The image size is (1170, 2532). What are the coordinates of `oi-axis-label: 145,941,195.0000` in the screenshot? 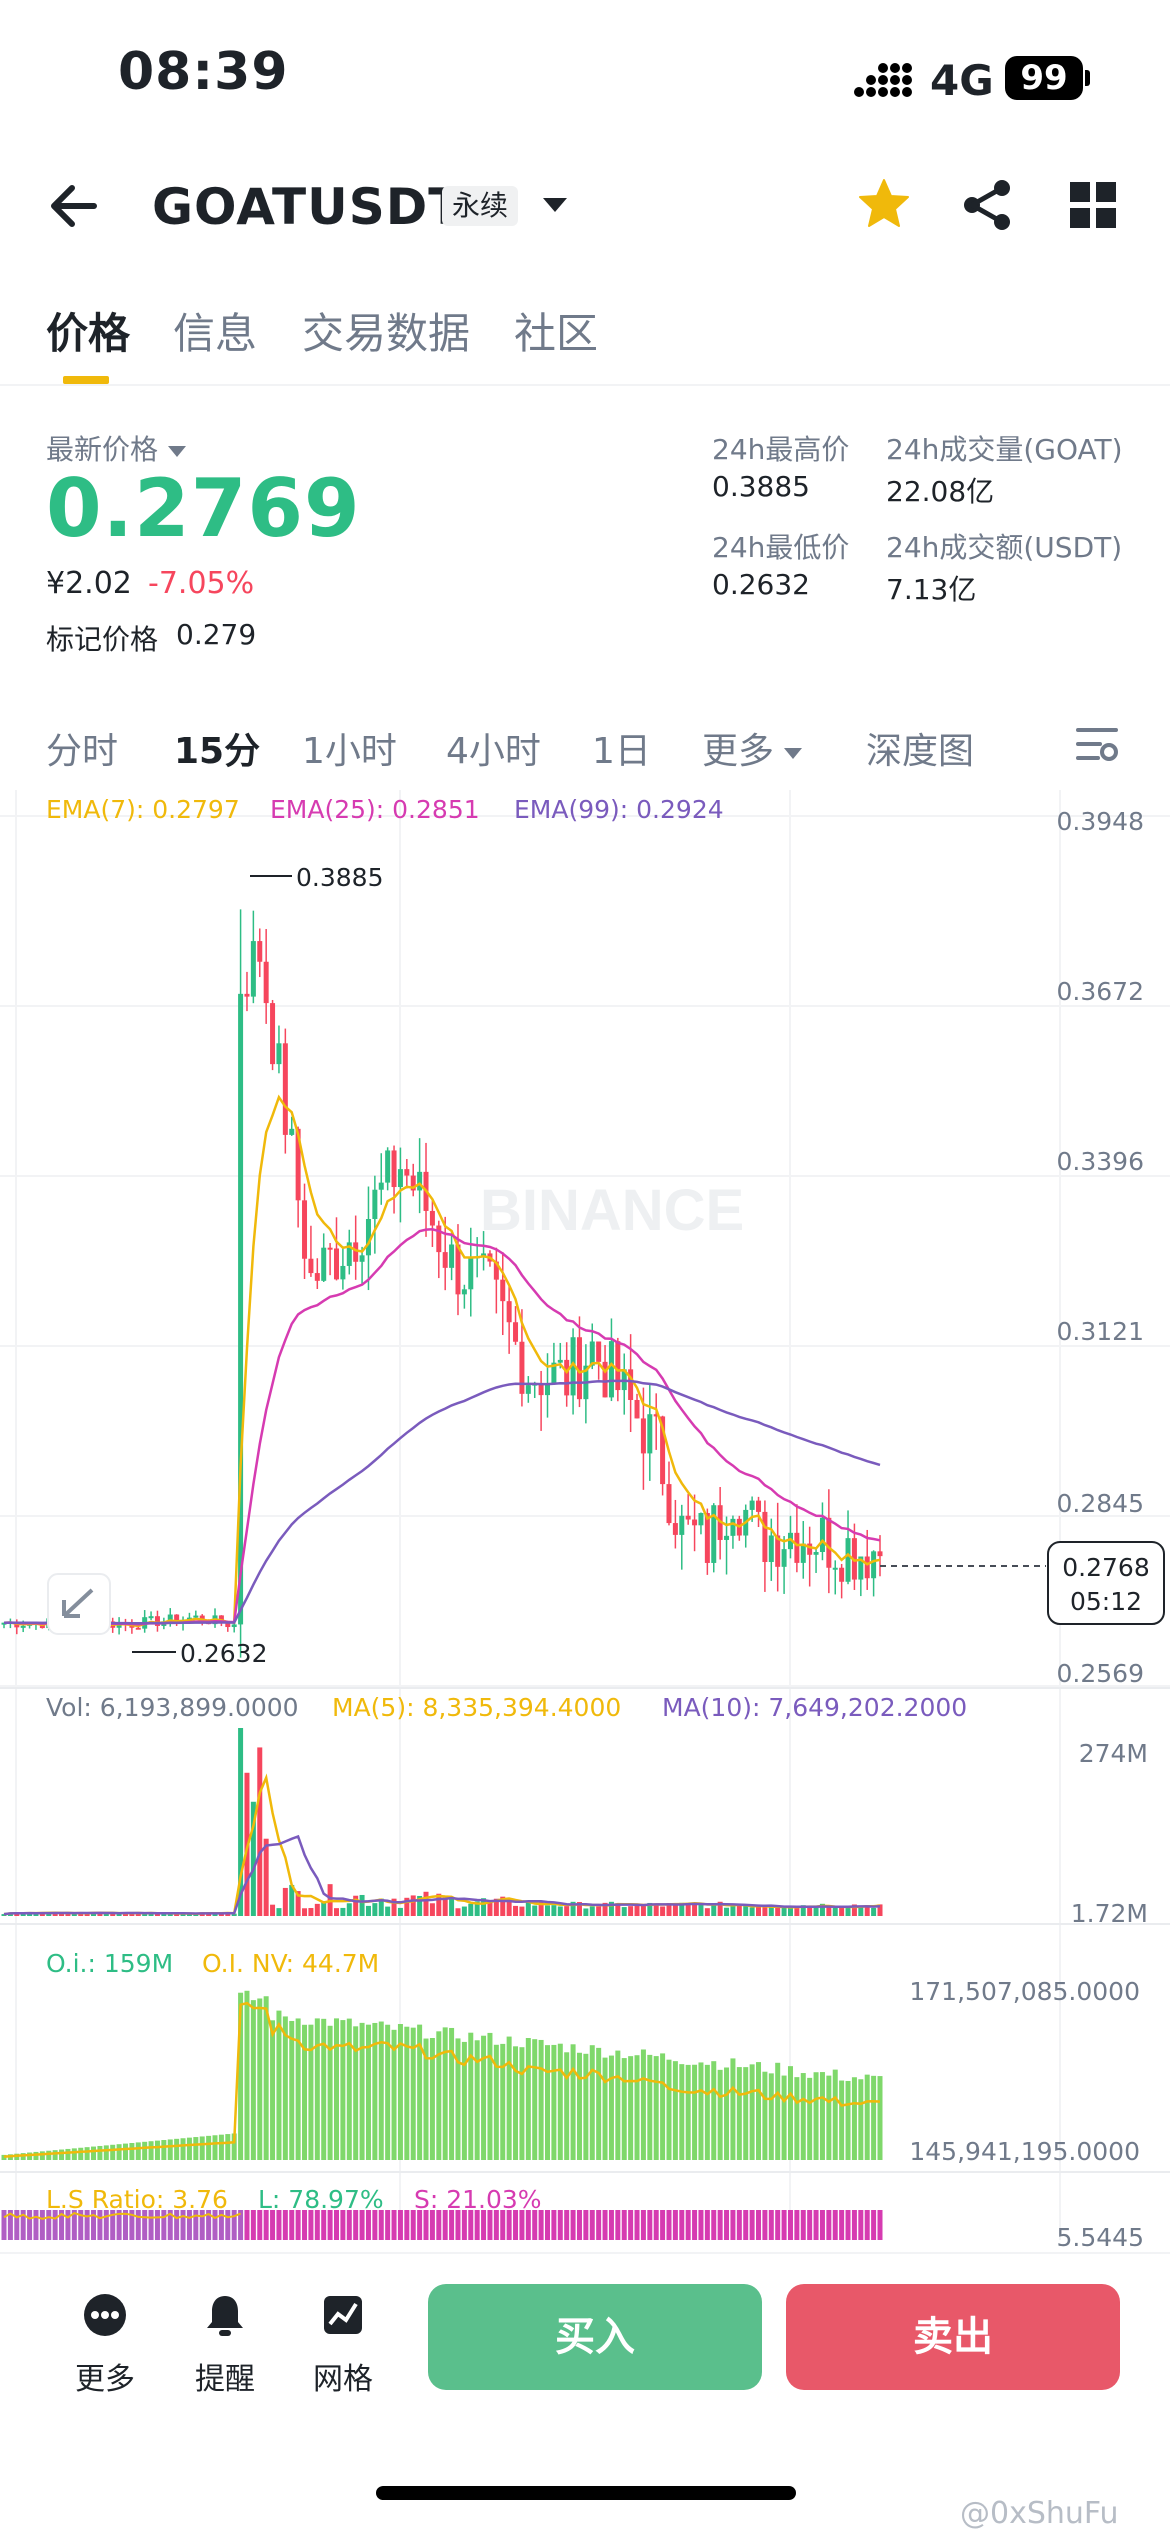 It's located at (1024, 2151).